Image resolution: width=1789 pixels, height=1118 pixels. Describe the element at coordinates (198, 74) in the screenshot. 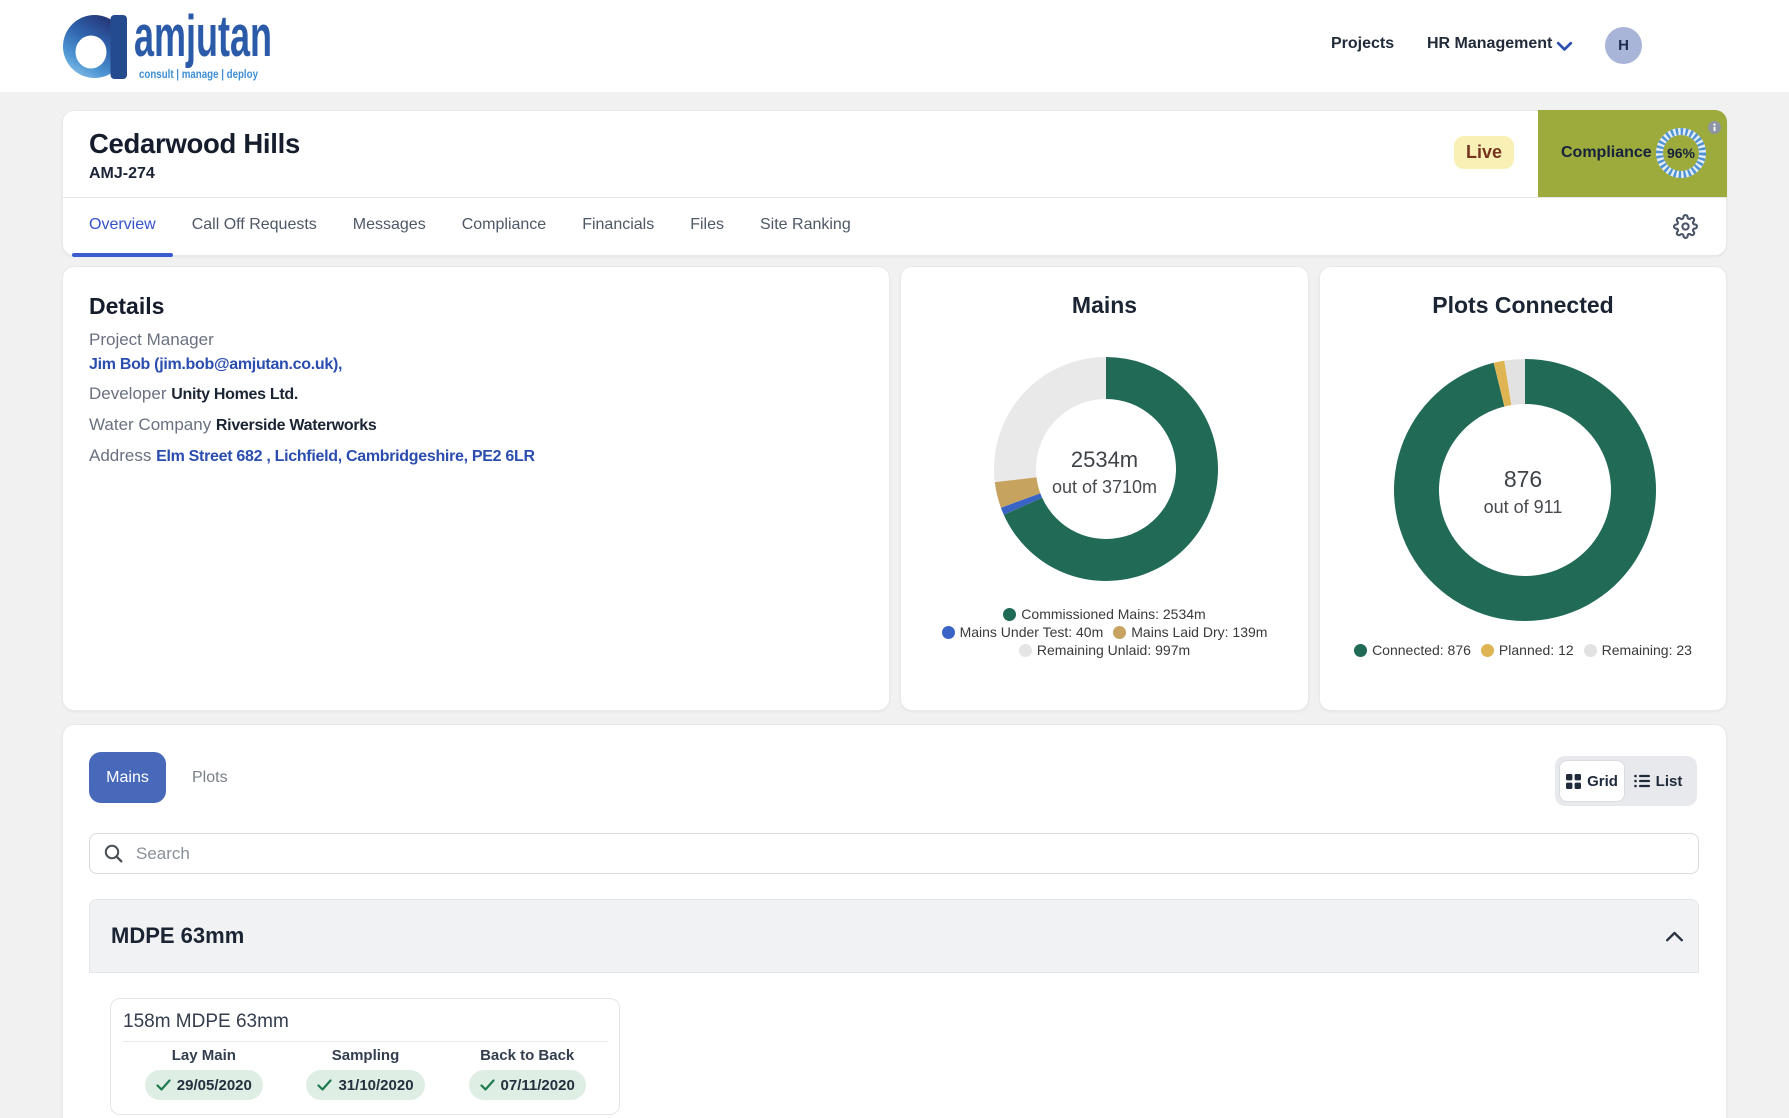

I see `svg-text: consult | manage | deploy` at that location.